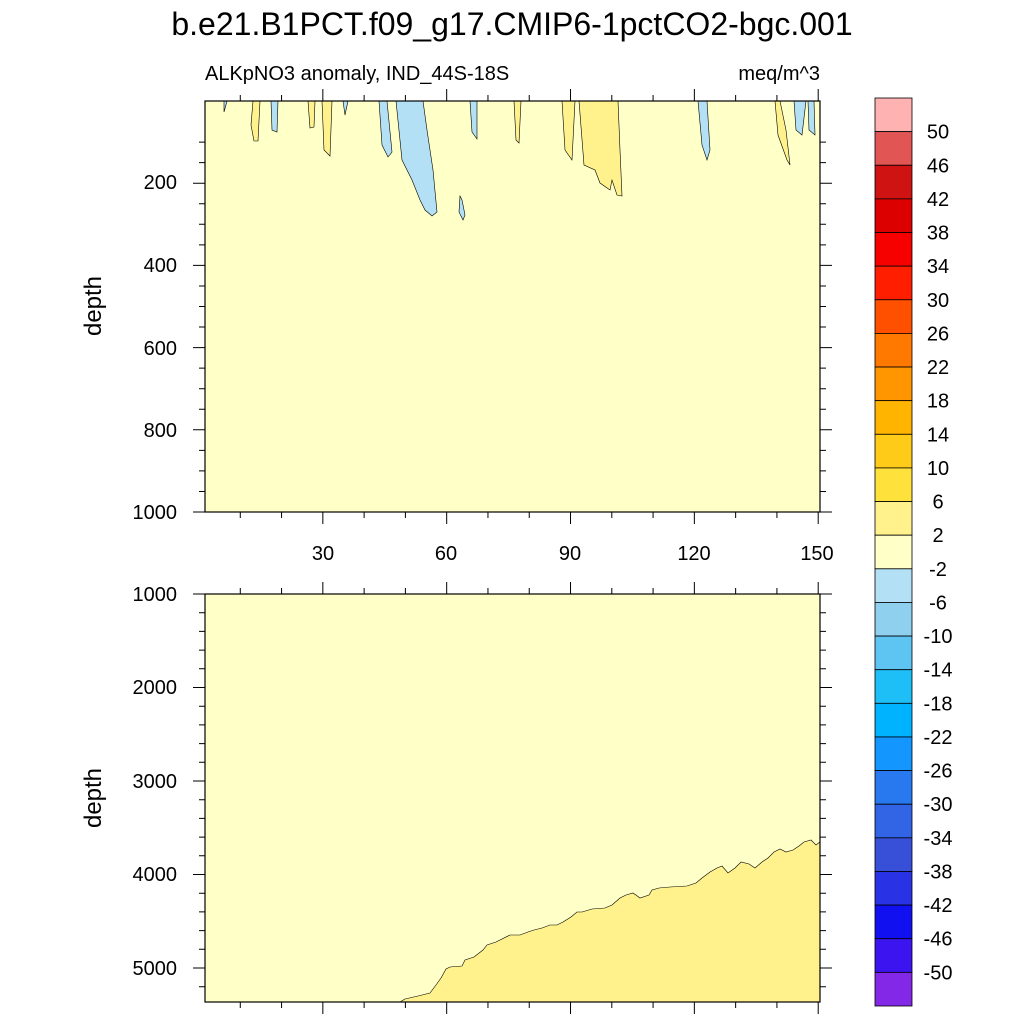 This screenshot has height=1024, width=1024. What do you see at coordinates (938, 435) in the screenshot?
I see `colorbar-label: 14` at bounding box center [938, 435].